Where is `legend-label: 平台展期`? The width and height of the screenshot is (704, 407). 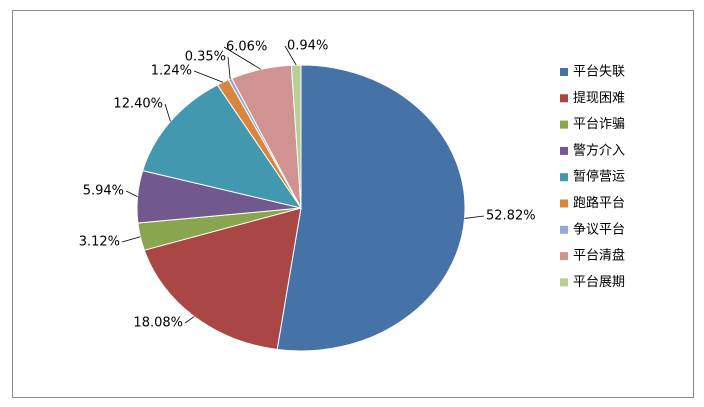
legend-label: 平台展期 is located at coordinates (599, 282).